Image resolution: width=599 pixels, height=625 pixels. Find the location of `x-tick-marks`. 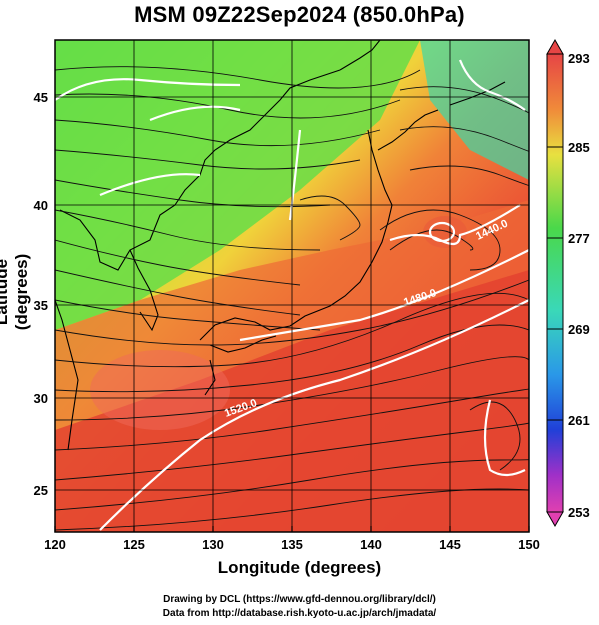

x-tick-marks is located at coordinates (292, 529).